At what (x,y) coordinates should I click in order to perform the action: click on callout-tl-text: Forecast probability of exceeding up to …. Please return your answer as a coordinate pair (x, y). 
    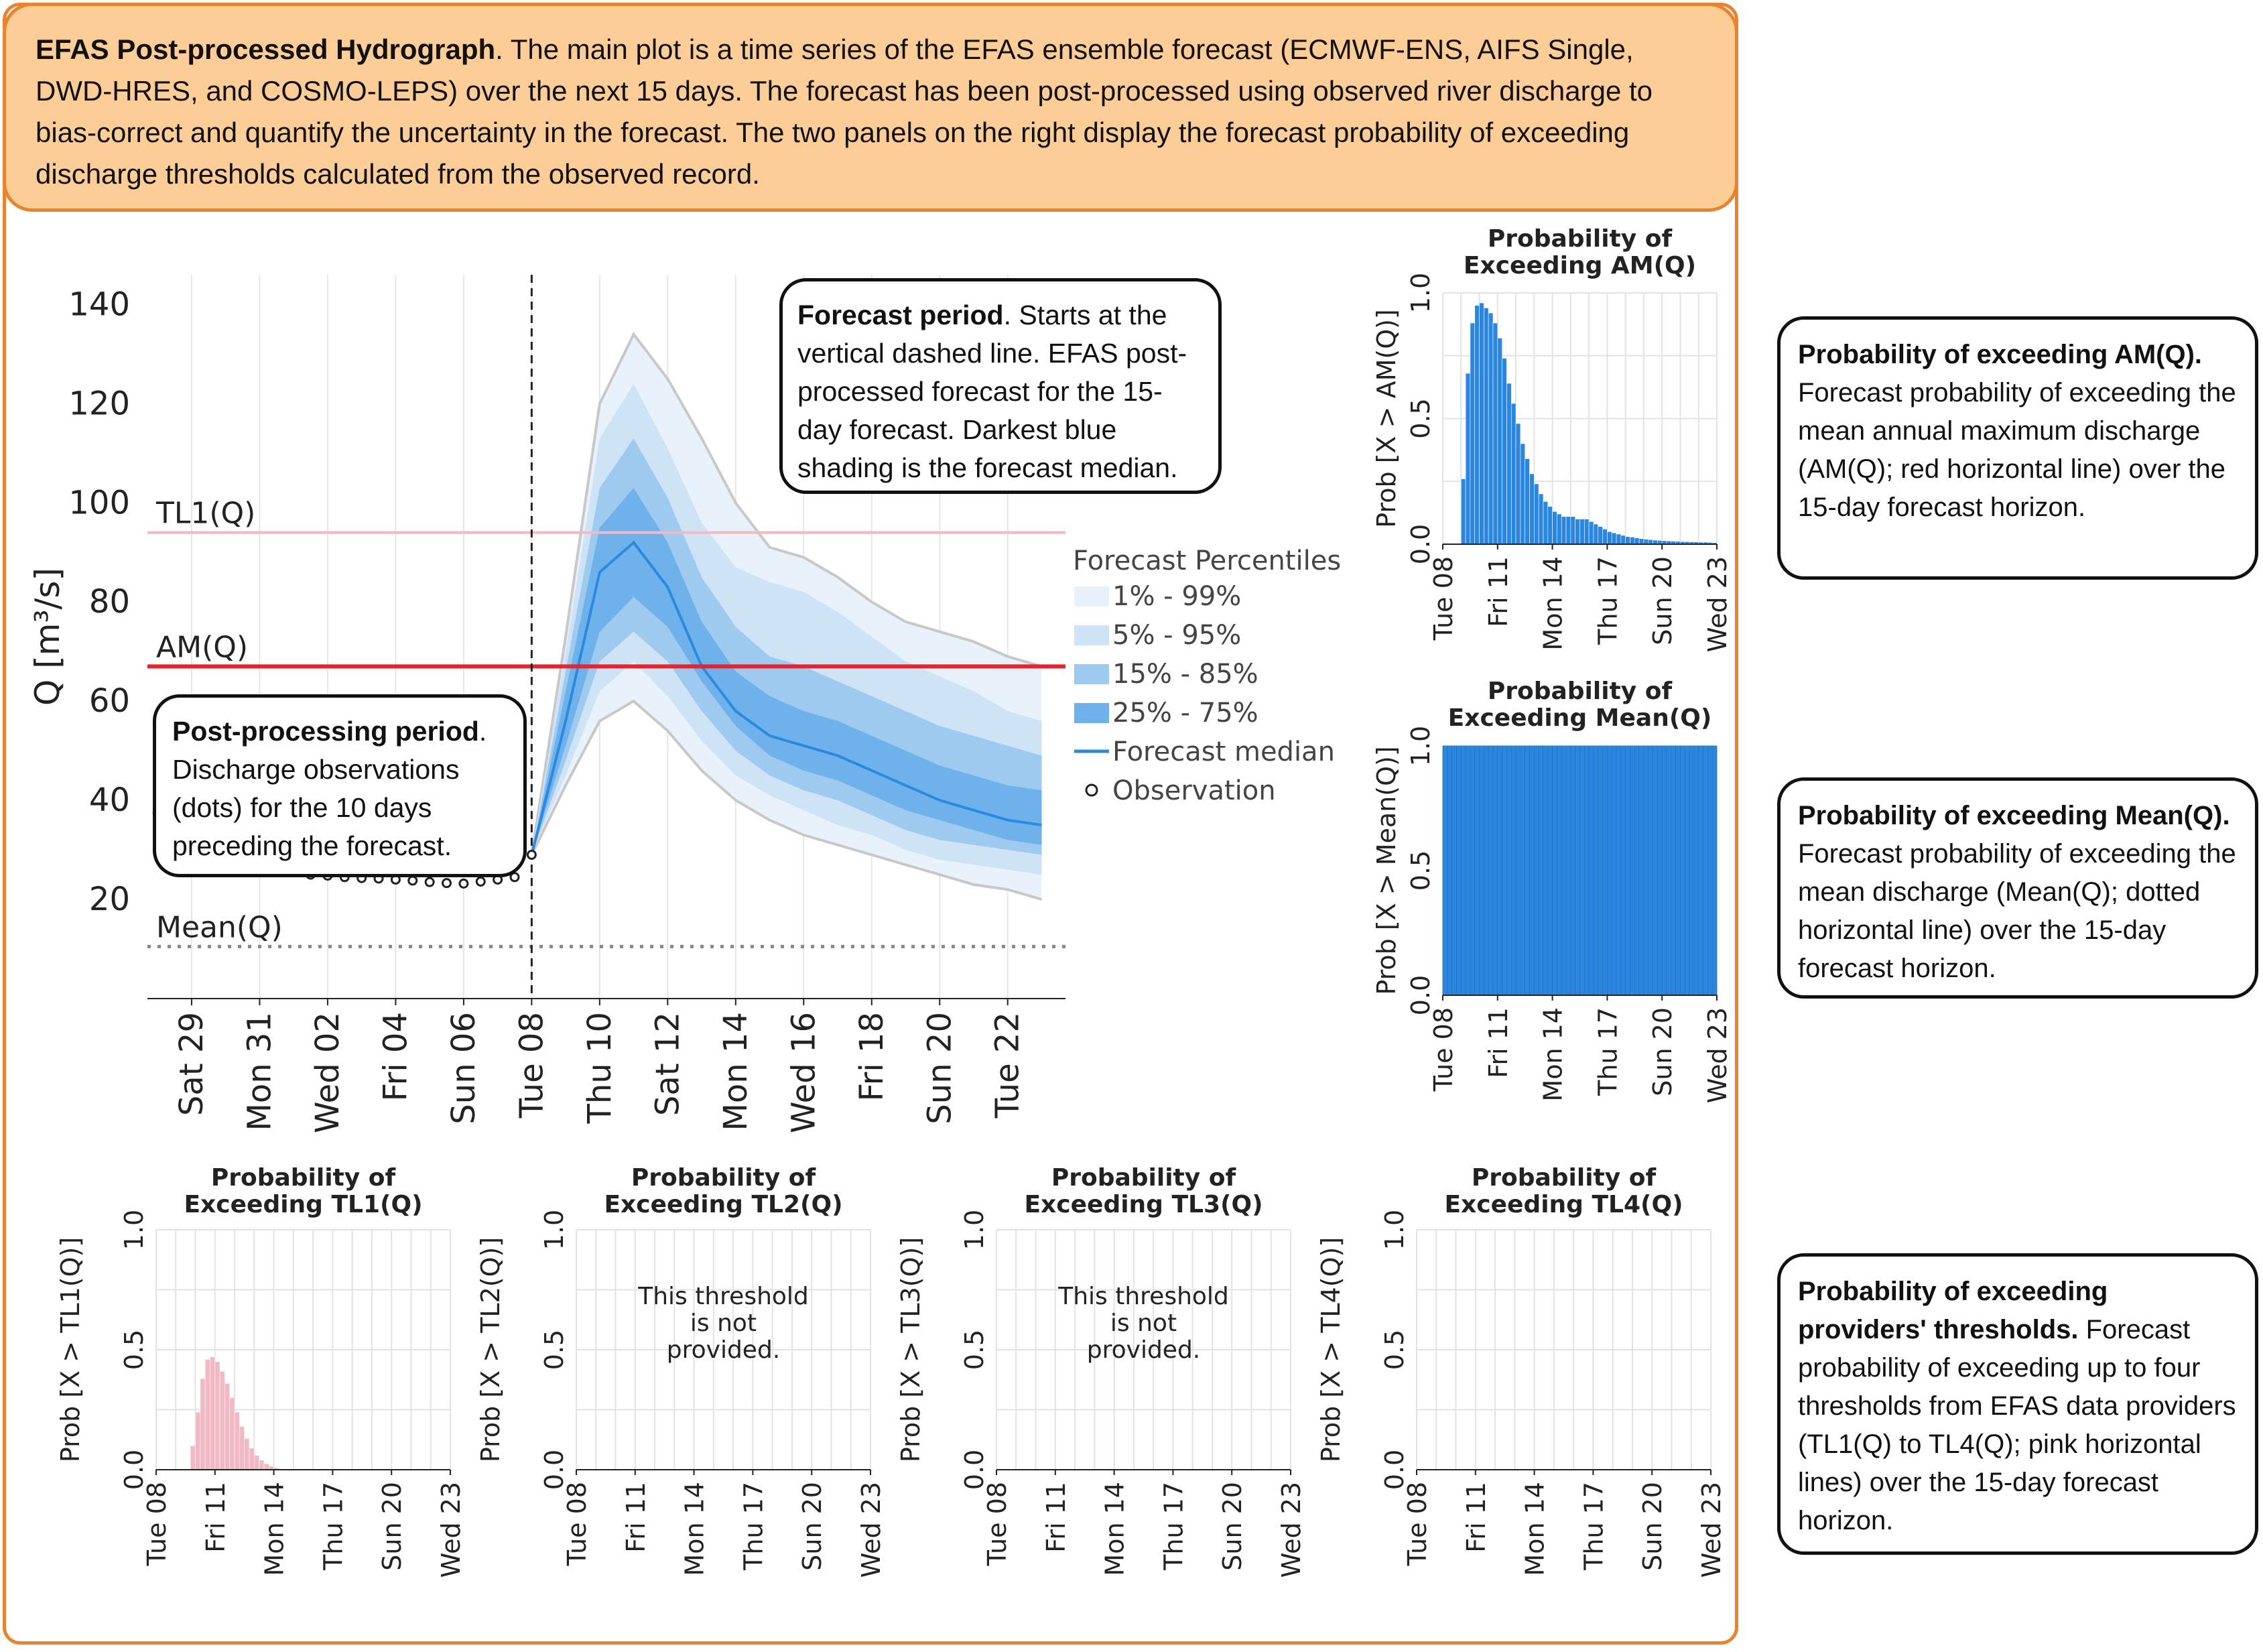
    Looking at the image, I should click on (2017, 1425).